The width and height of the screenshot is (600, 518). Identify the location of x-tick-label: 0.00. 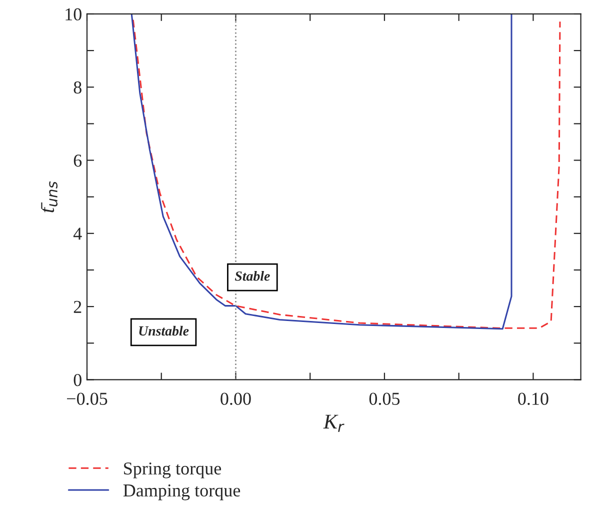
(235, 398).